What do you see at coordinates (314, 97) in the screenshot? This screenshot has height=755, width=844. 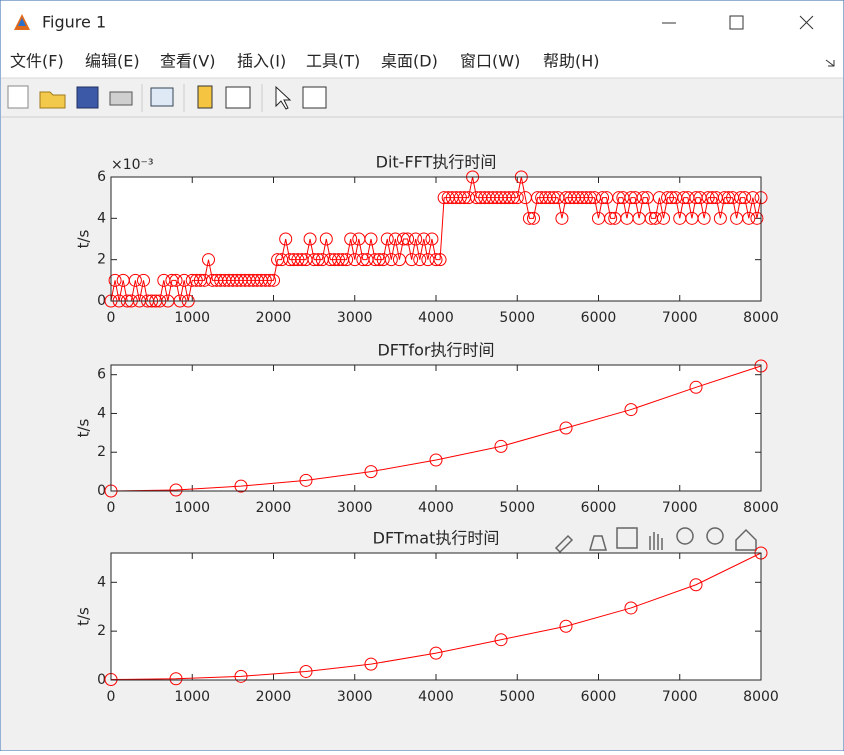 I see `property-icon` at bounding box center [314, 97].